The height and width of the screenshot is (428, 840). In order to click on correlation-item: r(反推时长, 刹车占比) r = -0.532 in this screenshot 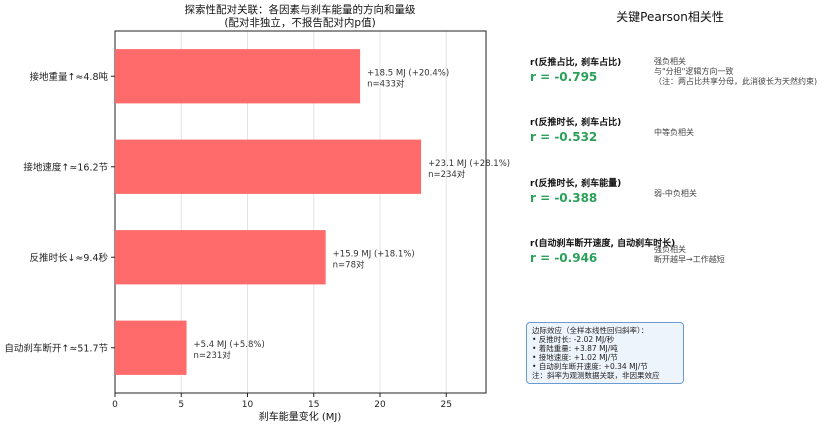, I will do `click(575, 129)`.